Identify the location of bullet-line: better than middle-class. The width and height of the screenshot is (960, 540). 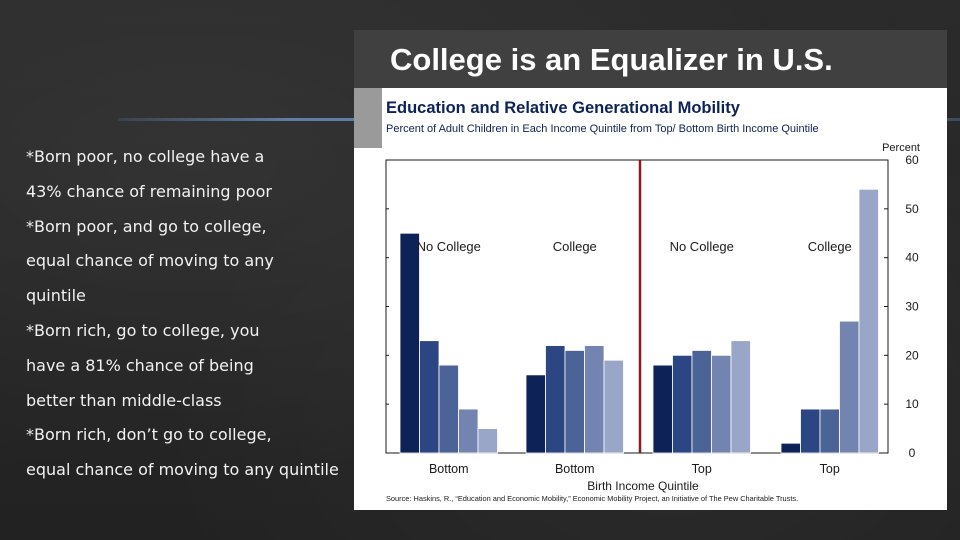
(124, 400).